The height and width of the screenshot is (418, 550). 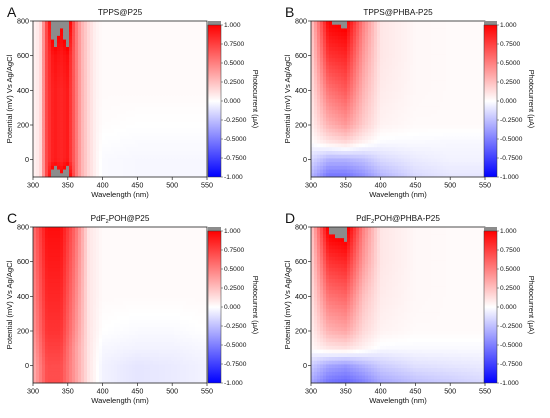 What do you see at coordinates (235, 139) in the screenshot?
I see `colorbar-tick-label: -0.5000` at bounding box center [235, 139].